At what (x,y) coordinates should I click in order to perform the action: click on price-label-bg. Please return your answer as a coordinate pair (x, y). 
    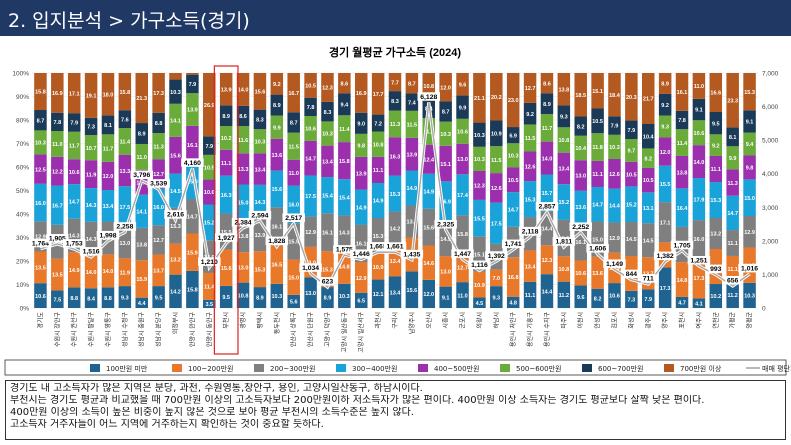
    Looking at the image, I should click on (226, 237).